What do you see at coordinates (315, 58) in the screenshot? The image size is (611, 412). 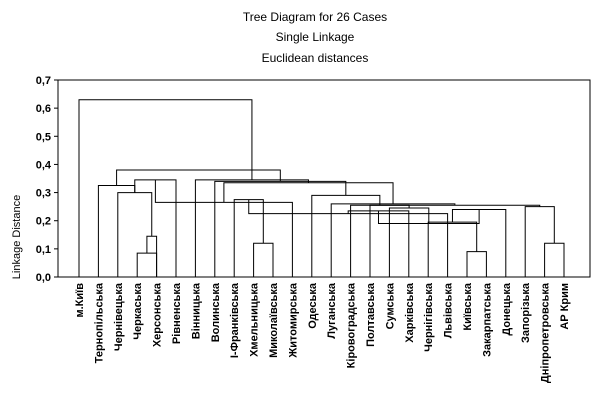 I see `title-line-3: Euclidean distances` at bounding box center [315, 58].